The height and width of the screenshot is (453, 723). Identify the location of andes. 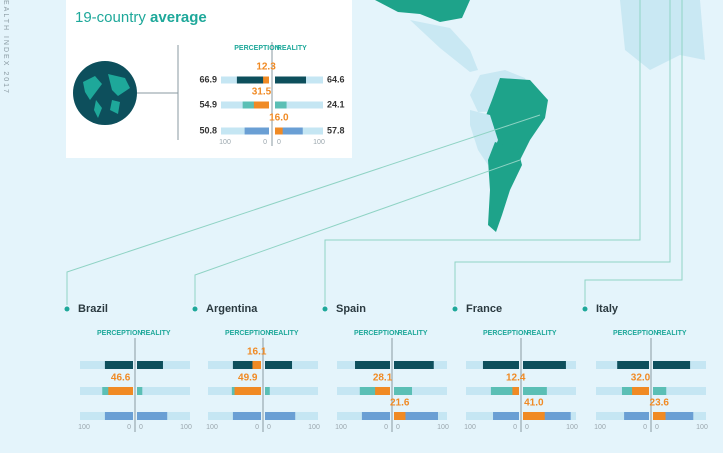
(484, 137).